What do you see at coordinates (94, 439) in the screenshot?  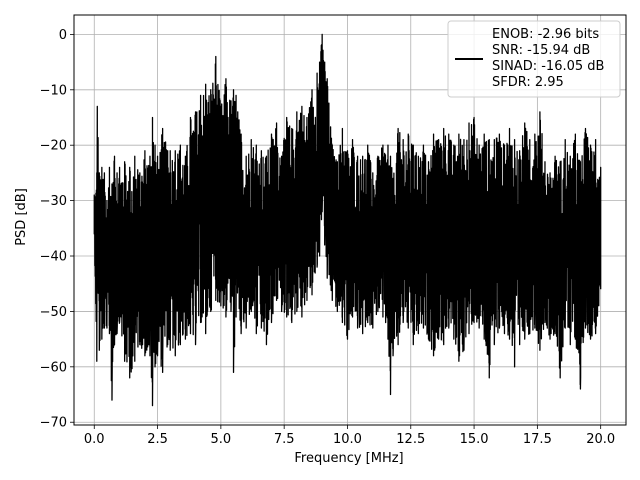 I see `x-tick-label: 0.0` at bounding box center [94, 439].